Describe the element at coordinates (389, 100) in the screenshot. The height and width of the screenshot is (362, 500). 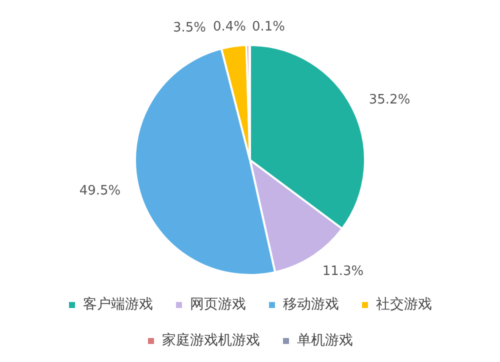
I see `data-label: 35.2%` at that location.